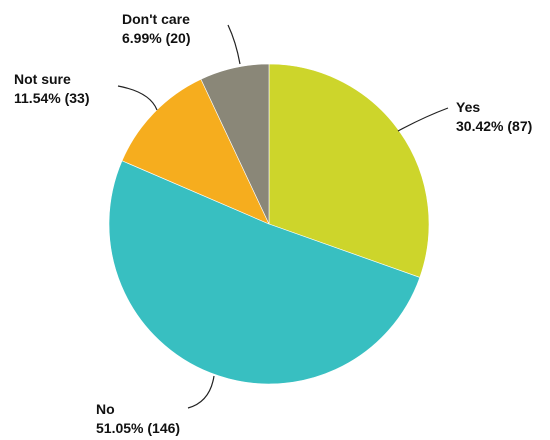  Describe the element at coordinates (468, 107) in the screenshot. I see `slice-name-label-yes: Yes` at that location.